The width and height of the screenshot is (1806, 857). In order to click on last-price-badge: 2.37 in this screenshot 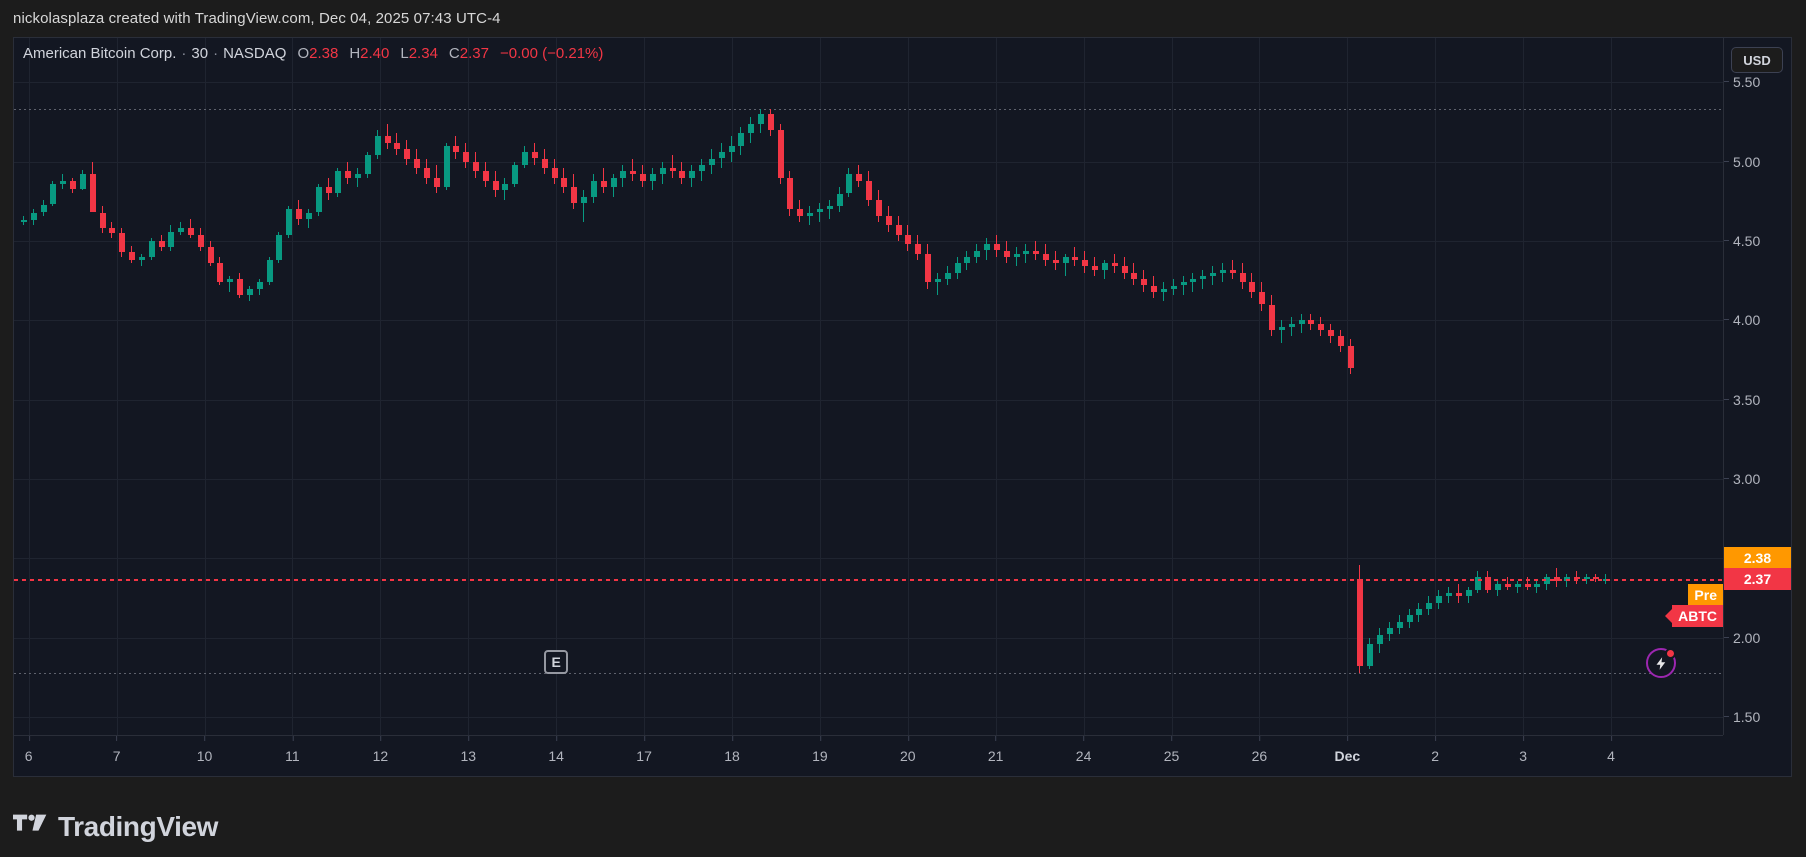, I will do `click(1757, 579)`.